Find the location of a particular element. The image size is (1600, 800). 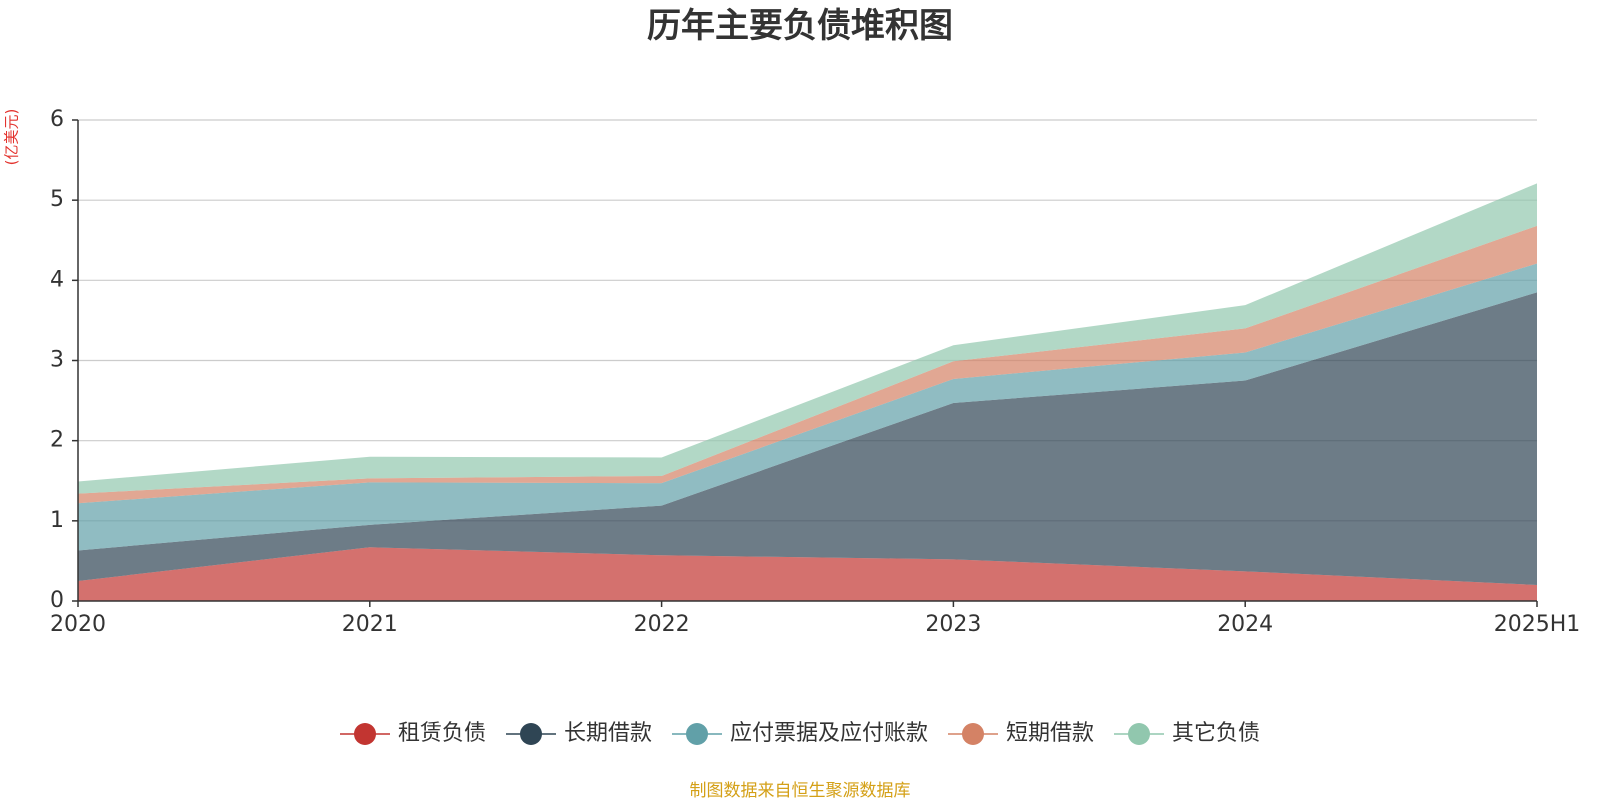

y-tick-label: 4 is located at coordinates (57, 279).